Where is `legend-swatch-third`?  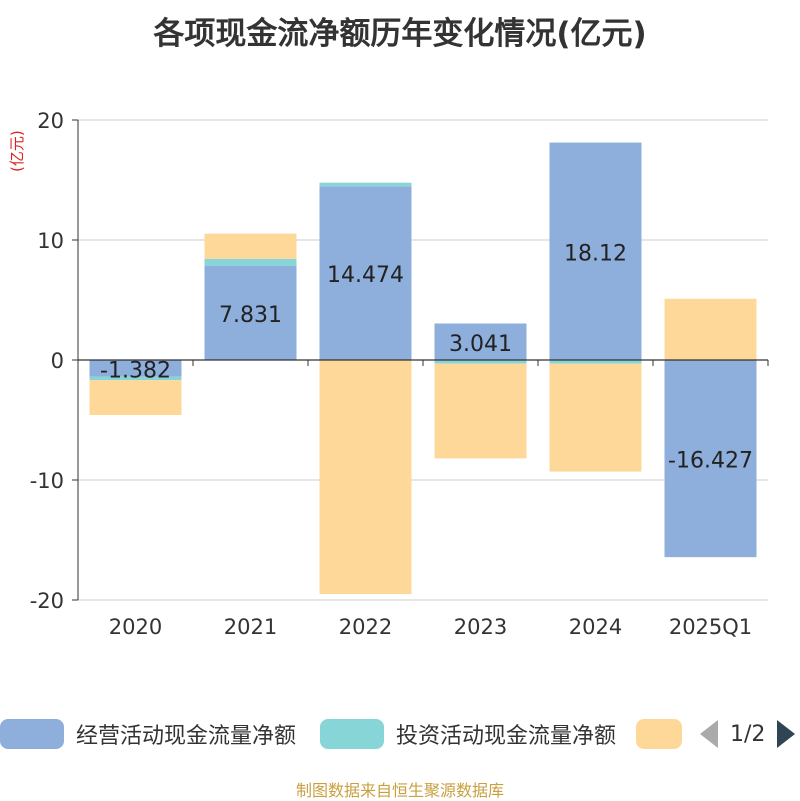
legend-swatch-third is located at coordinates (659, 734).